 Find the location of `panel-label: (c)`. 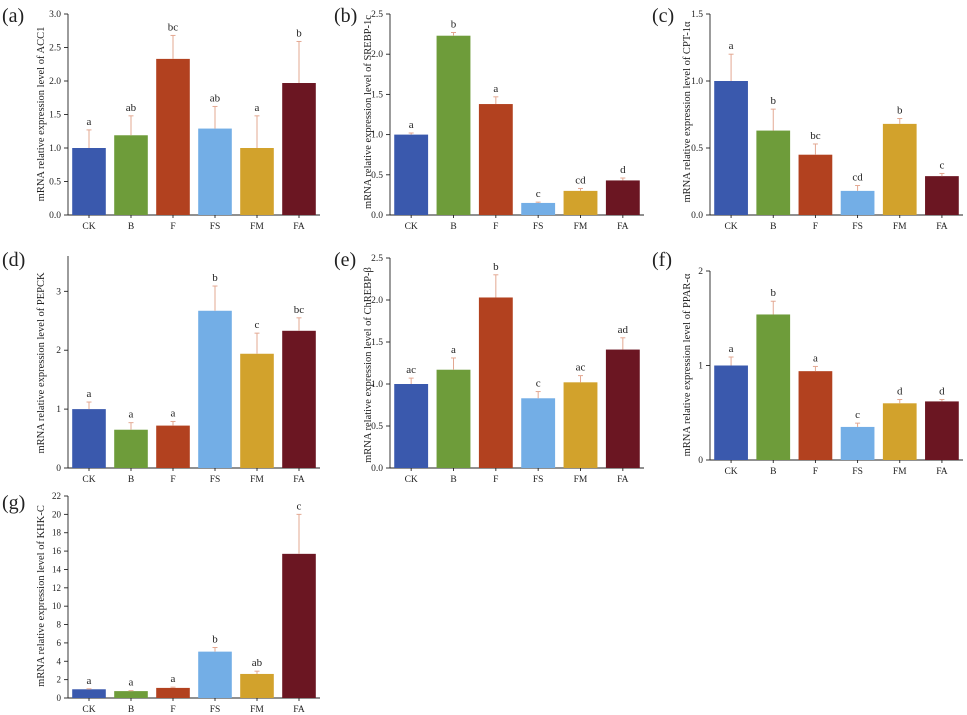

panel-label: (c) is located at coordinates (663, 16).